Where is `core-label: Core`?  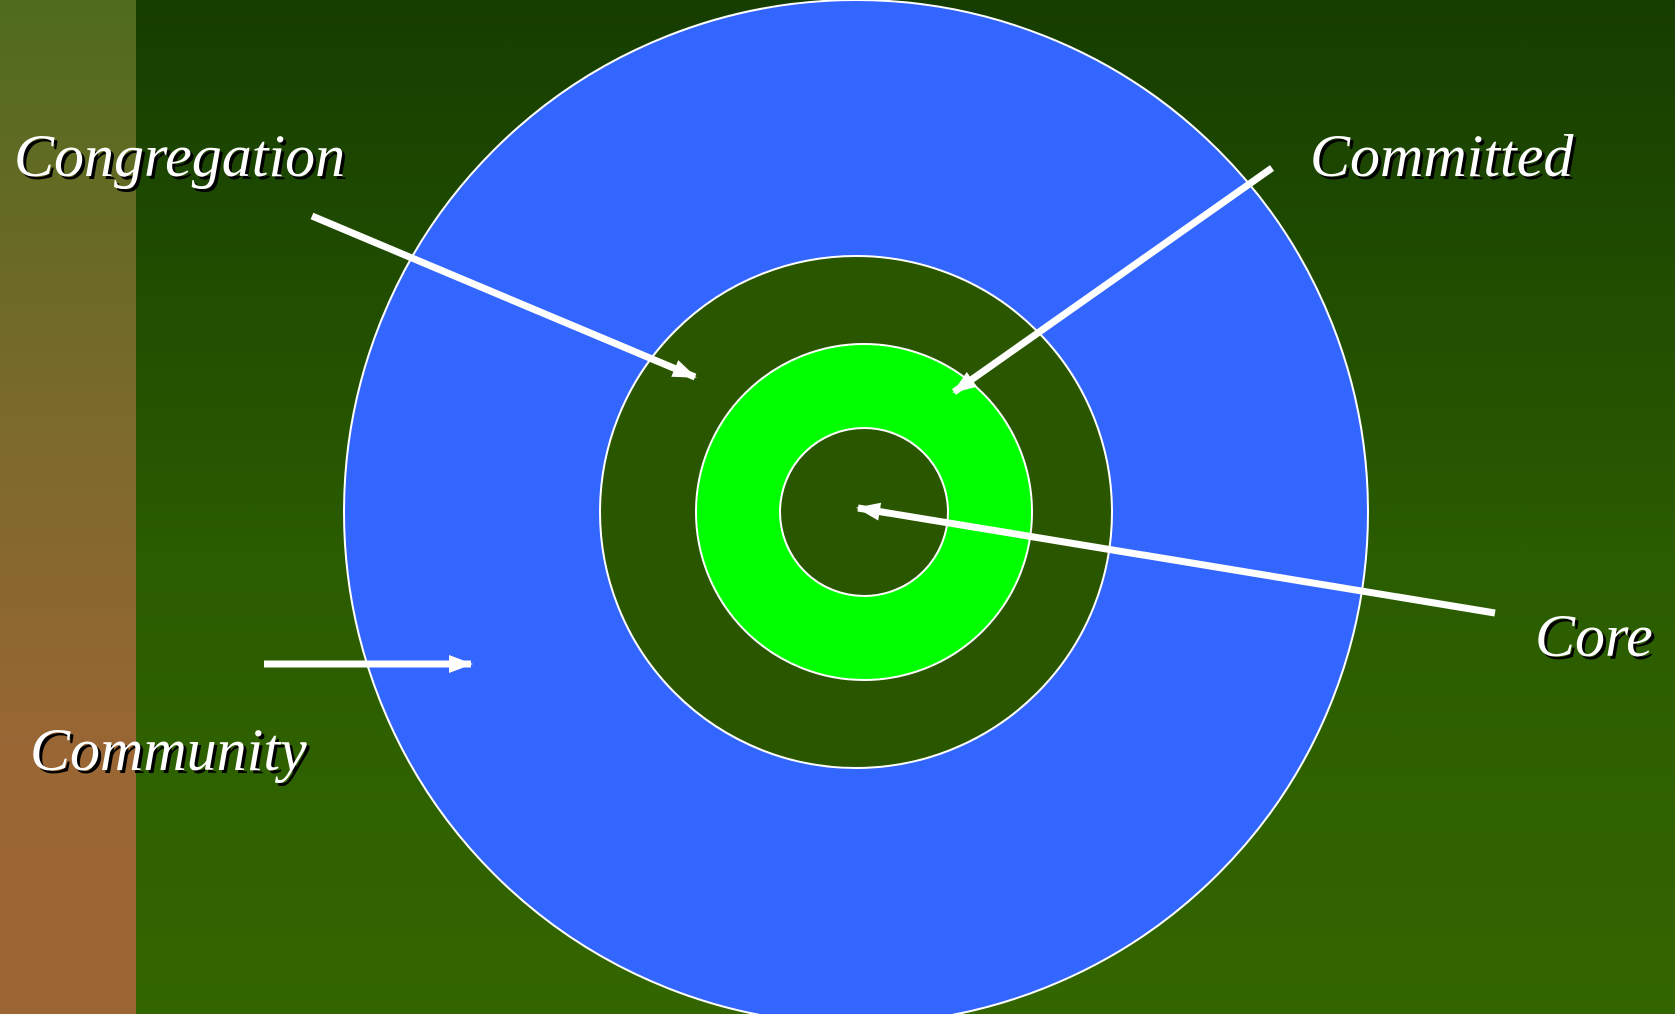 core-label: Core is located at coordinates (1594, 636).